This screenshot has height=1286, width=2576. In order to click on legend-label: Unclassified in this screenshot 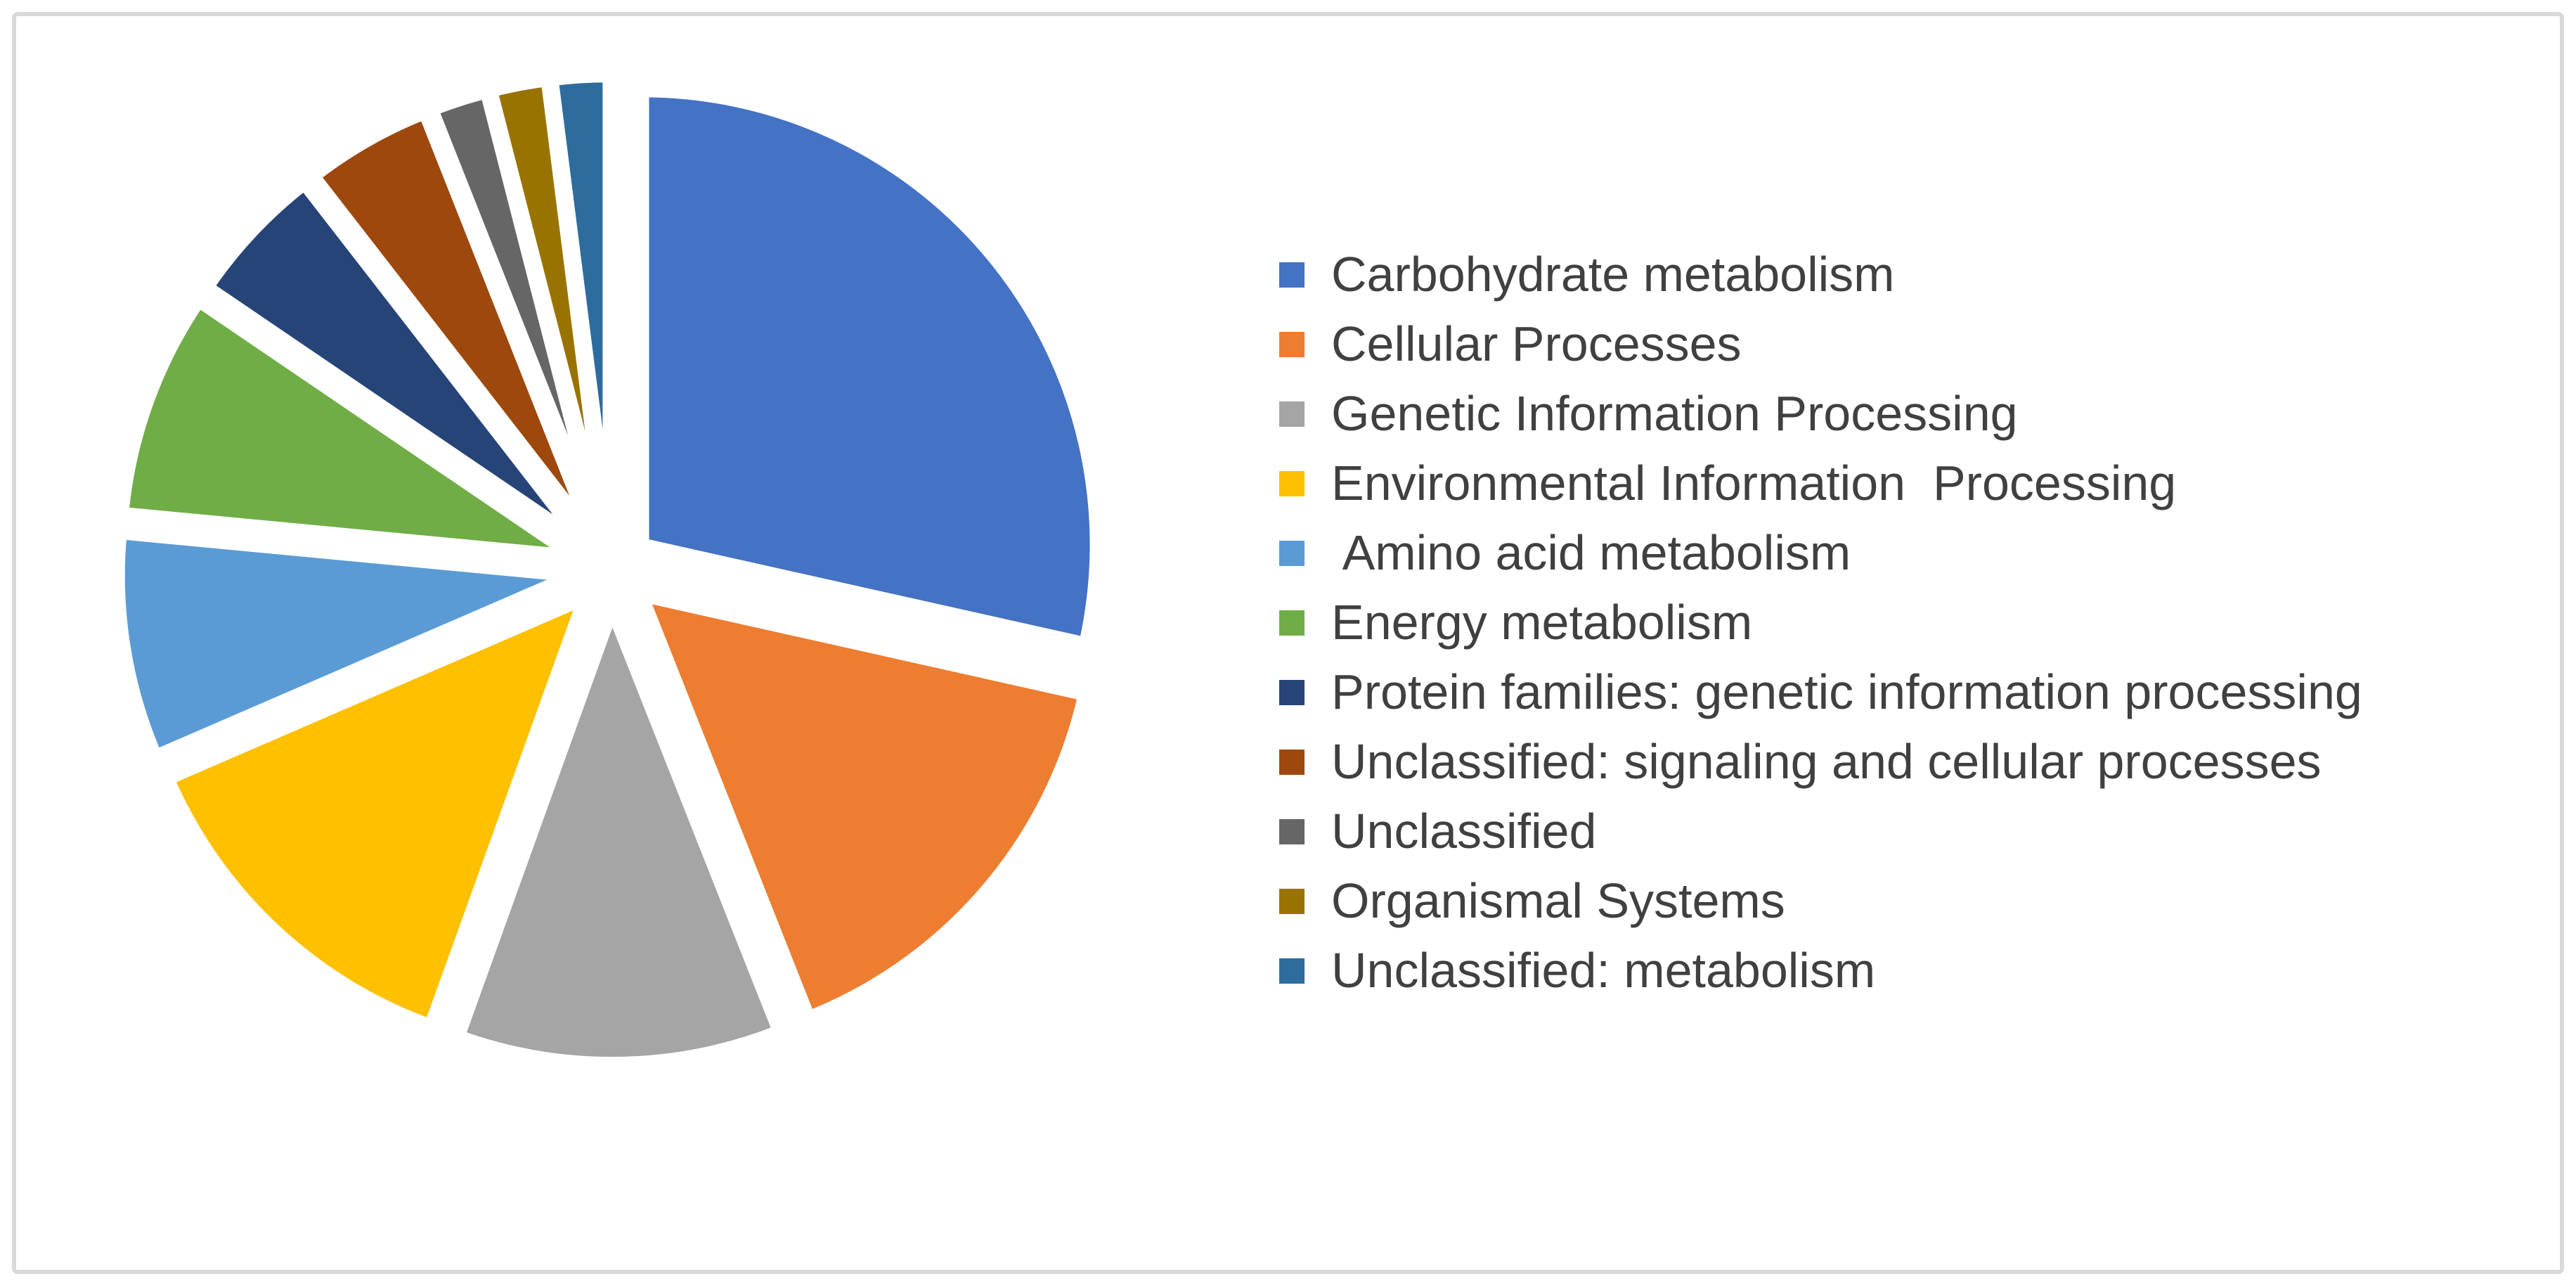, I will do `click(1464, 831)`.